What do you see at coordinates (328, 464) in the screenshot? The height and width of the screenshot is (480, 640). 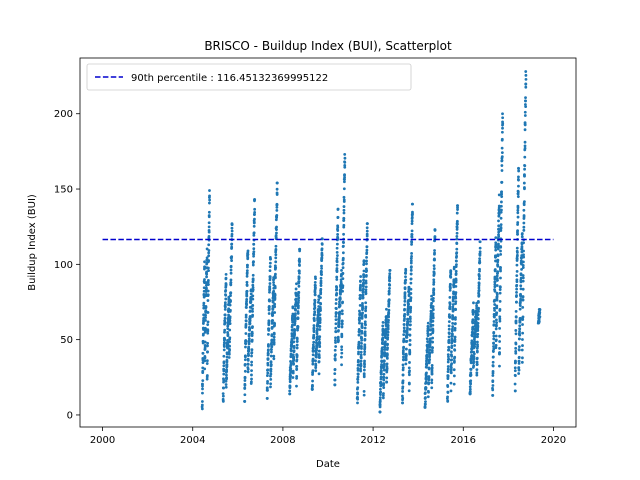 I see `x-axis-label: Date` at bounding box center [328, 464].